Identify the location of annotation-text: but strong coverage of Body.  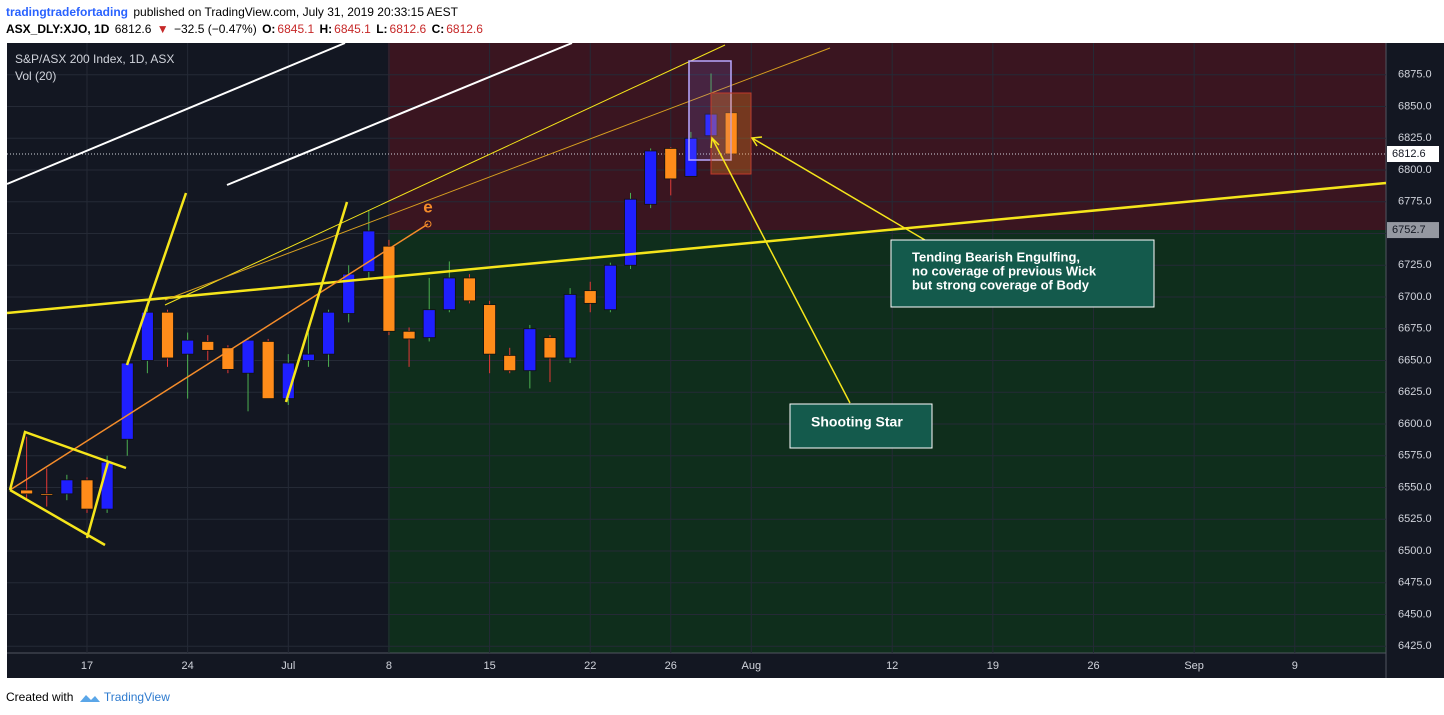
(1001, 284).